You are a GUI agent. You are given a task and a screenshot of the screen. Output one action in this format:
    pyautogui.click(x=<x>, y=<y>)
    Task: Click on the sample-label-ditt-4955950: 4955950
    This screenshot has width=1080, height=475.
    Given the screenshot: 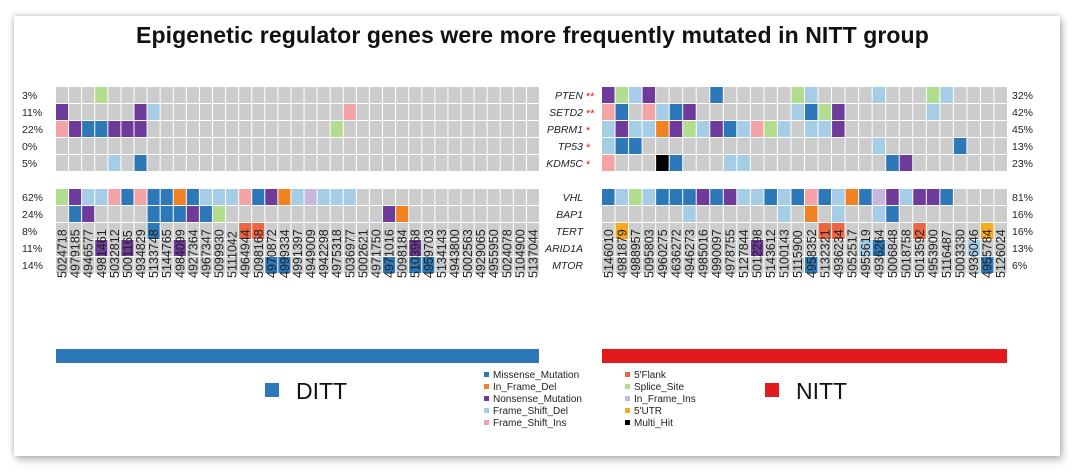 What is the action you would take?
    pyautogui.click(x=494, y=253)
    